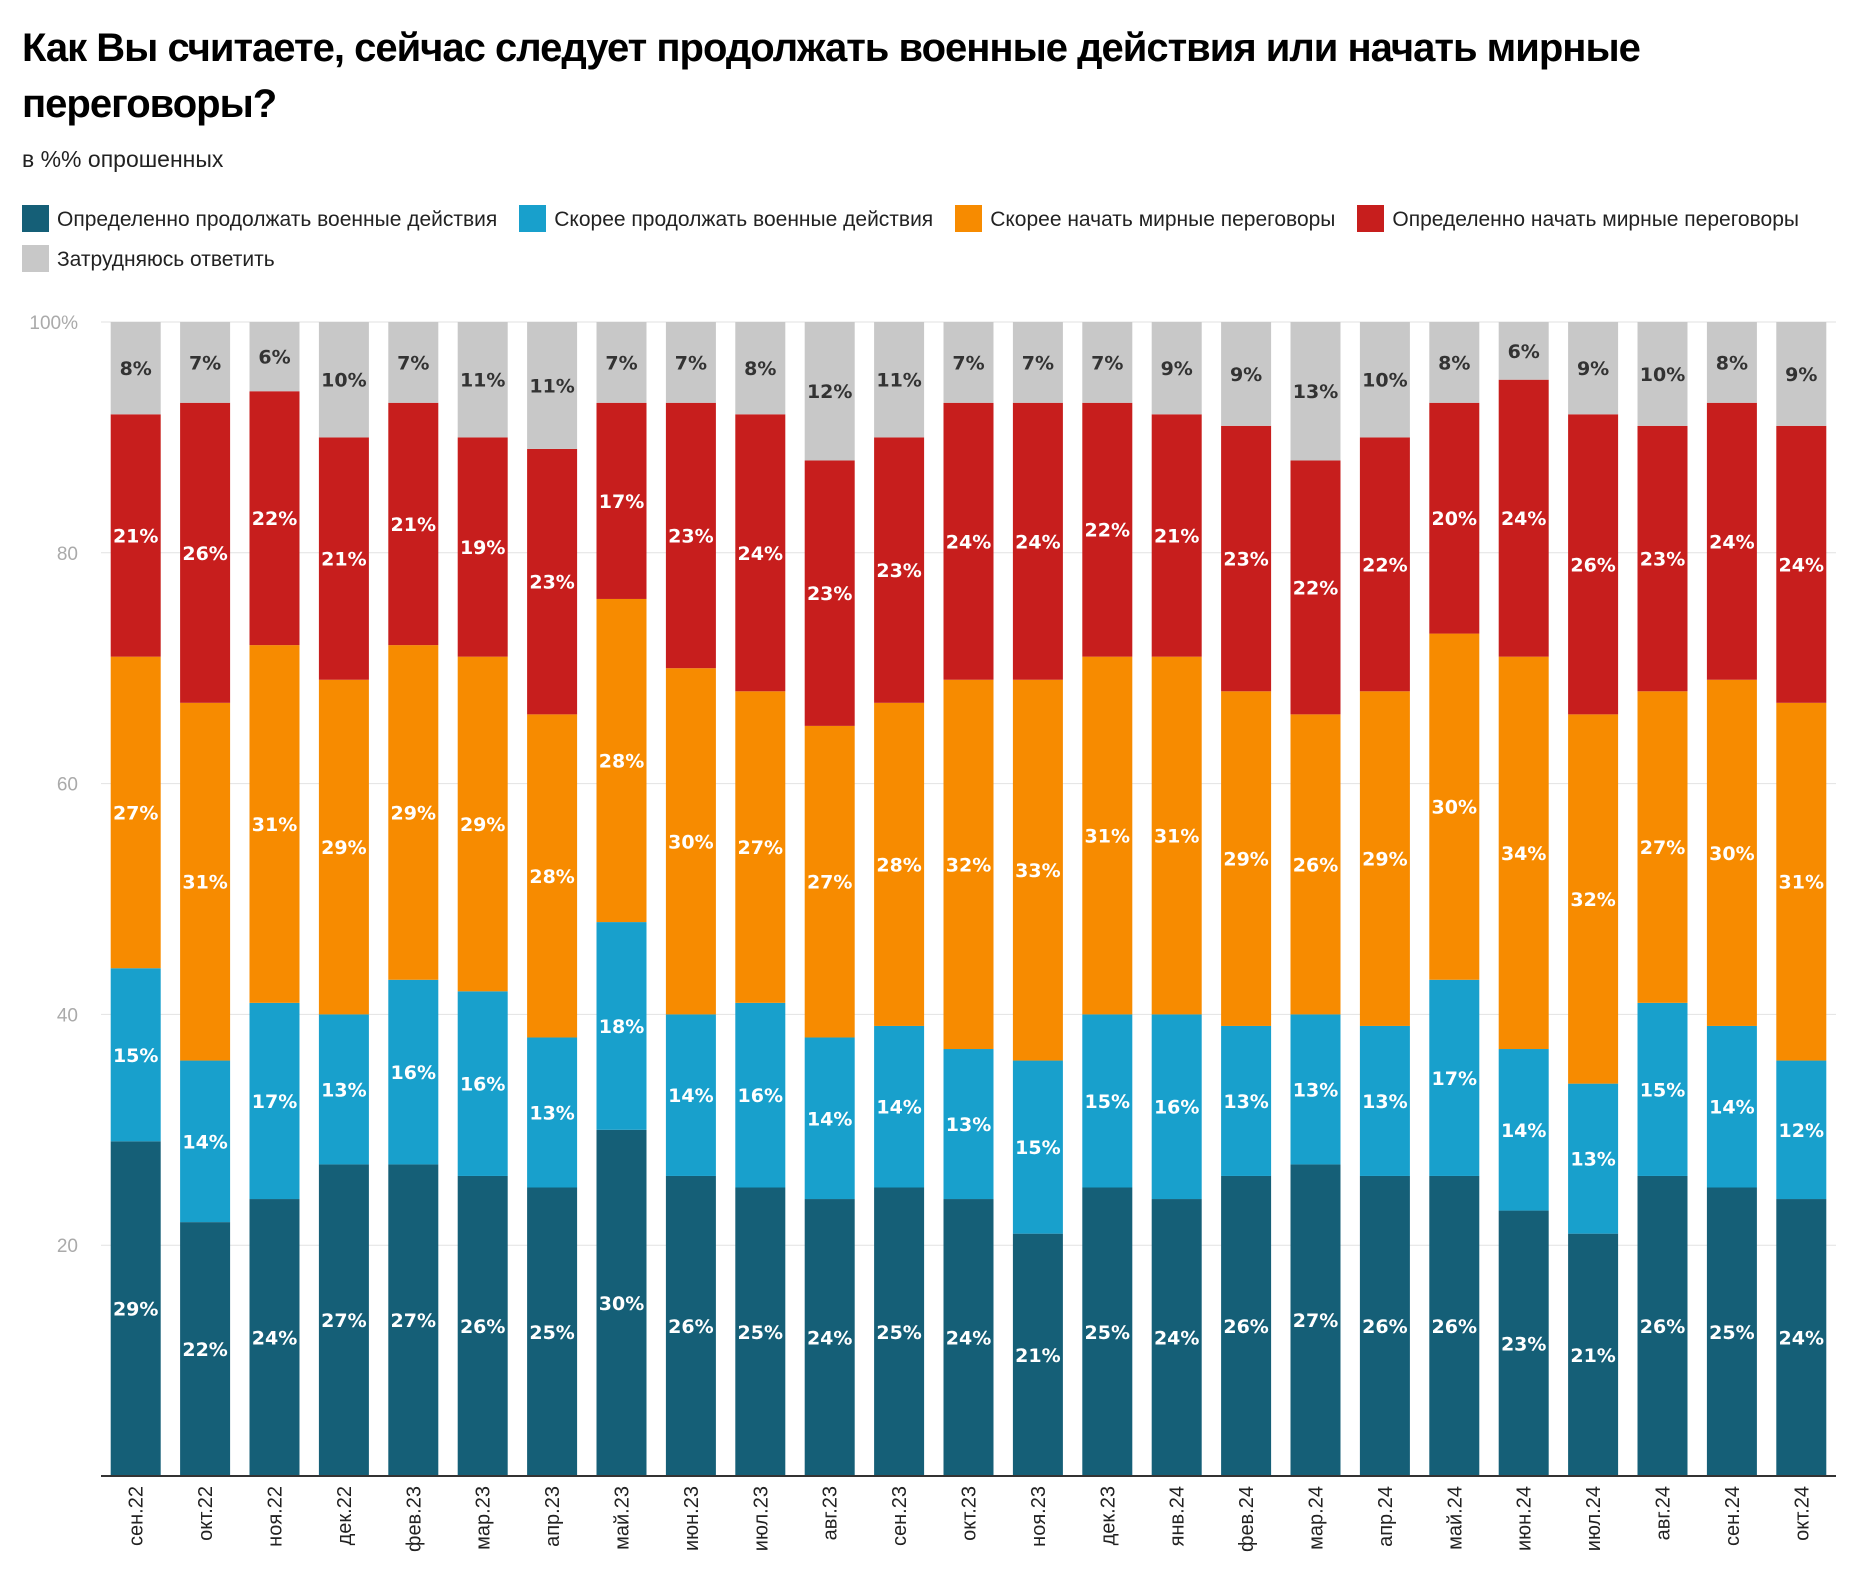  What do you see at coordinates (1525, 1518) in the screenshot?
I see `x-tick-label: июн.24` at bounding box center [1525, 1518].